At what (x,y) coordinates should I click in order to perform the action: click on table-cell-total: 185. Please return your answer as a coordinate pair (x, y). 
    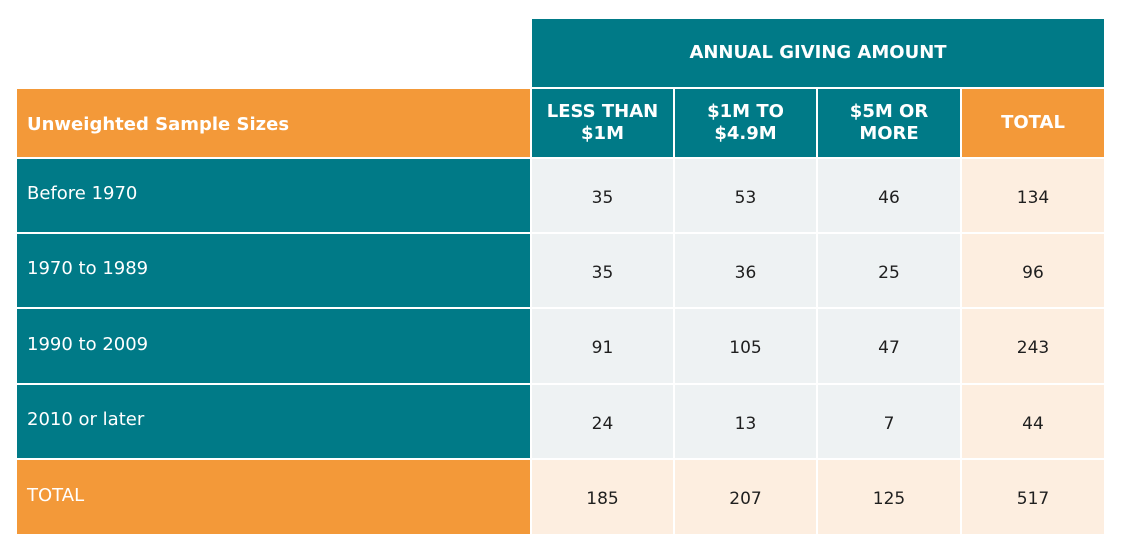
    Looking at the image, I should click on (602, 497).